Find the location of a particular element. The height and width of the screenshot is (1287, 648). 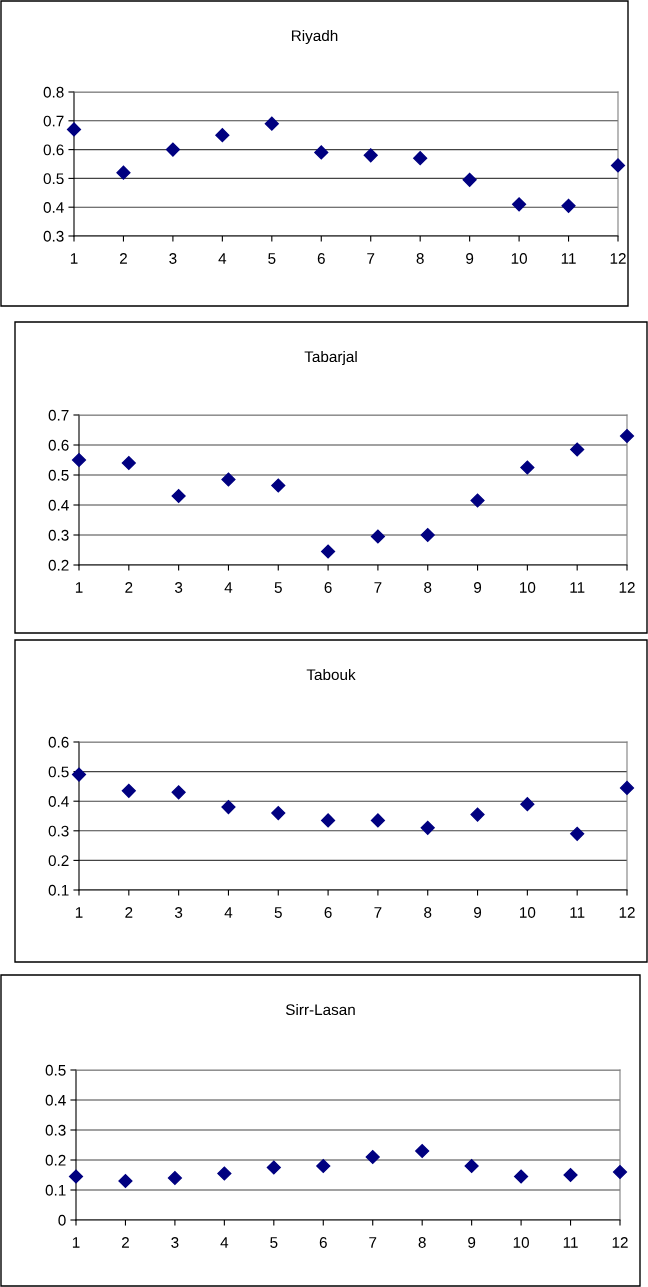

chart-title: Sirr-Lasan is located at coordinates (320, 1009).